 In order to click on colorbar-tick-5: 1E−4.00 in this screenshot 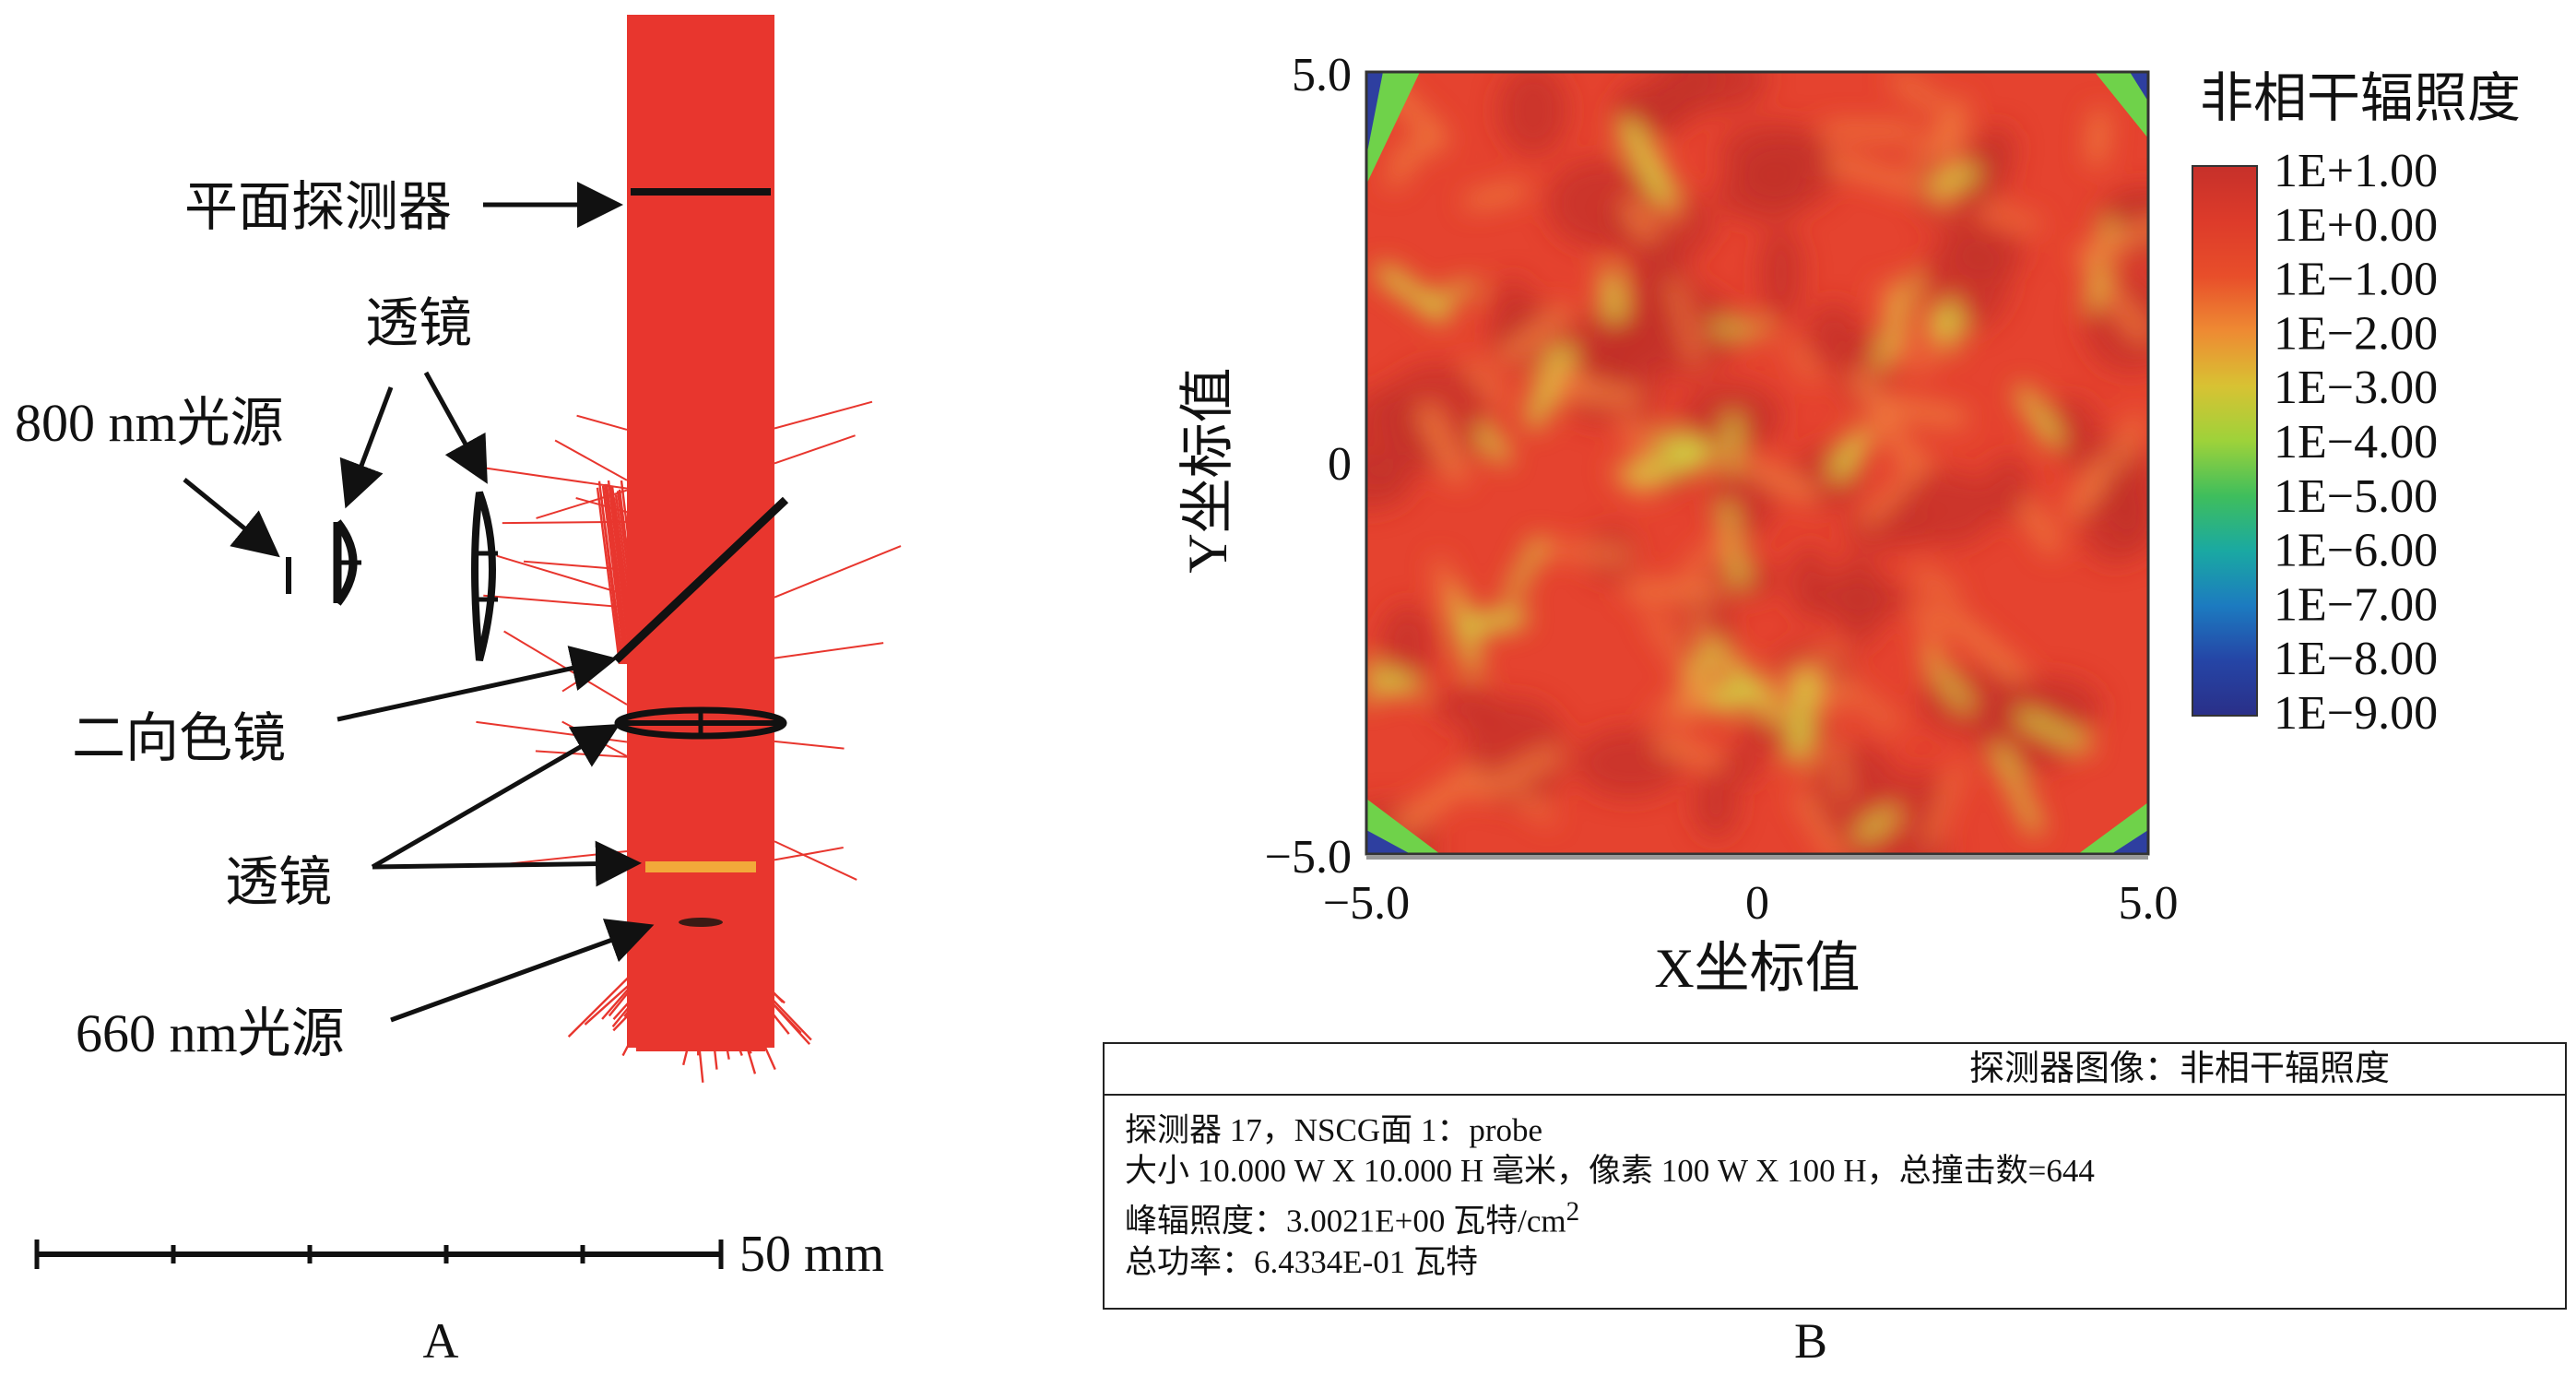, I will do `click(2356, 442)`.